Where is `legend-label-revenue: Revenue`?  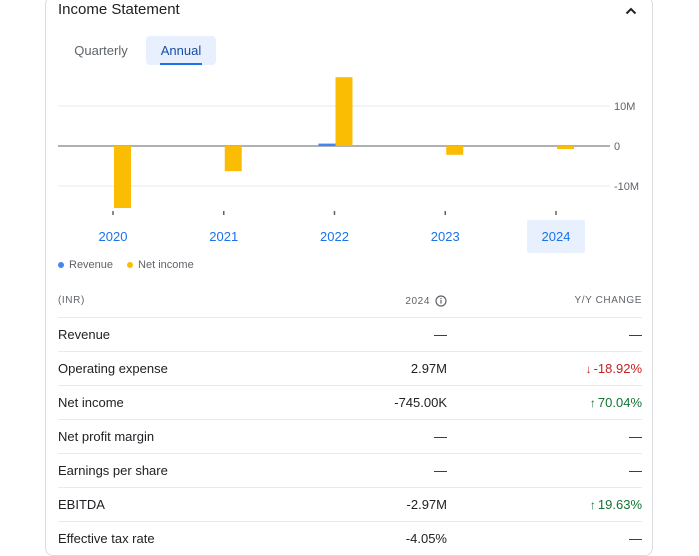
legend-label-revenue: Revenue is located at coordinates (91, 265).